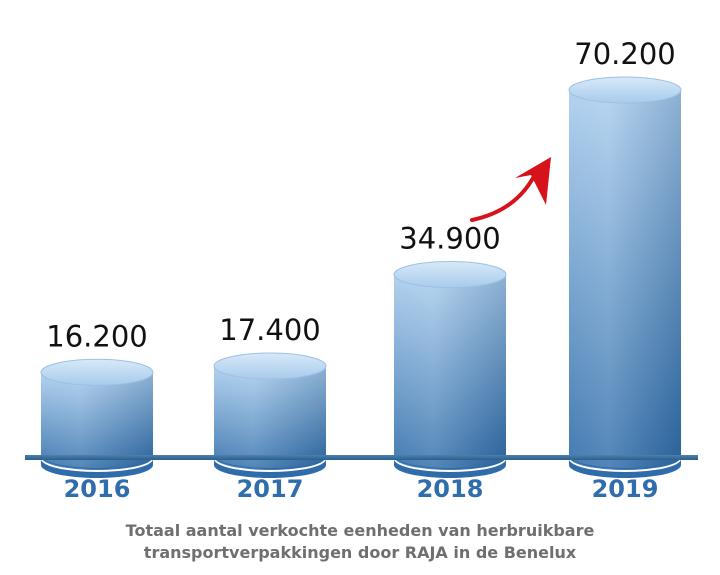 Image resolution: width=720 pixels, height=575 pixels. What do you see at coordinates (449, 239) in the screenshot?
I see `data-label: 34.900` at bounding box center [449, 239].